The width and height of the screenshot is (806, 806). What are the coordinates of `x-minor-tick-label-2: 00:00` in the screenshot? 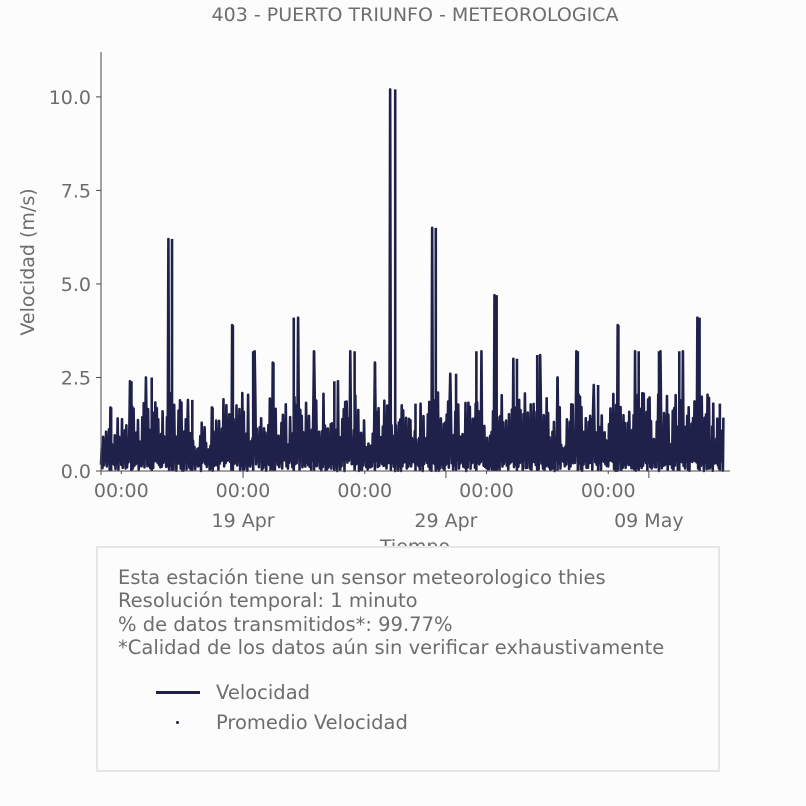 It's located at (364, 491).